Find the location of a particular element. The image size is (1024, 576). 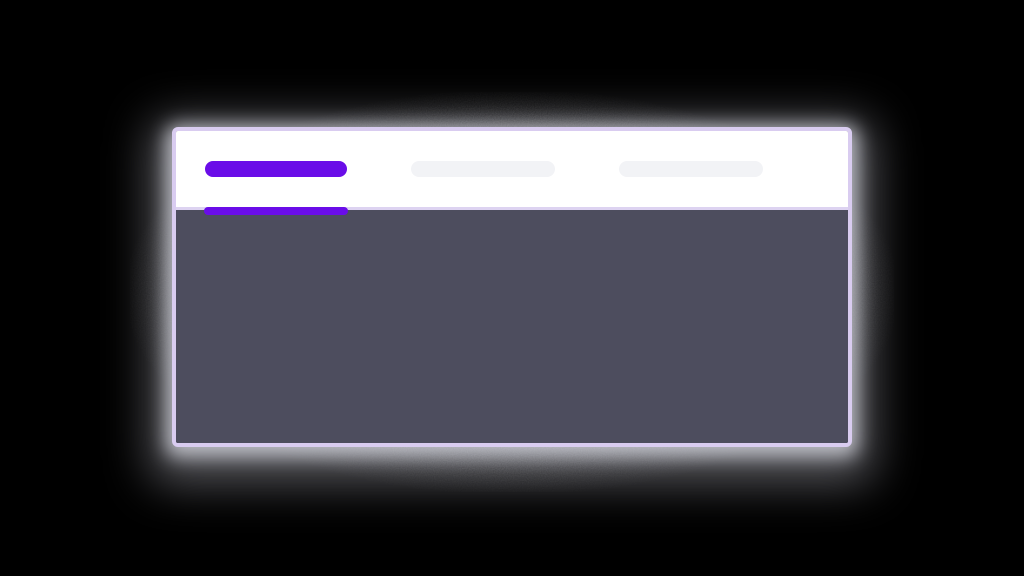

tab-1-active is located at coordinates (276, 169).